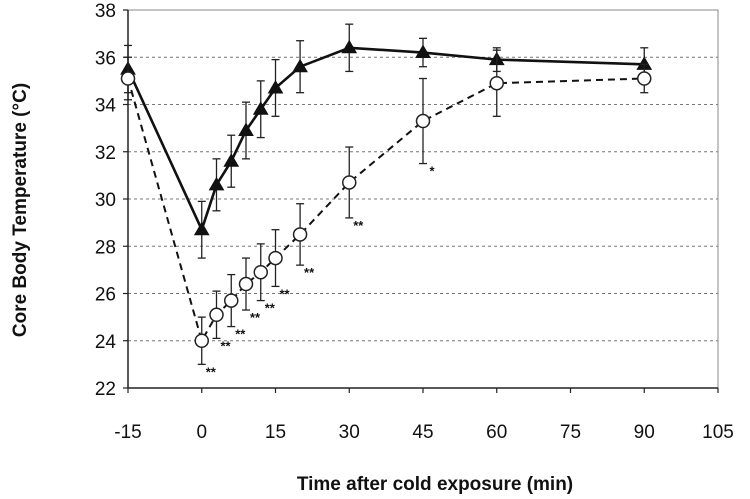  Describe the element at coordinates (570, 432) in the screenshot. I see `x-tick-label: 75` at that location.